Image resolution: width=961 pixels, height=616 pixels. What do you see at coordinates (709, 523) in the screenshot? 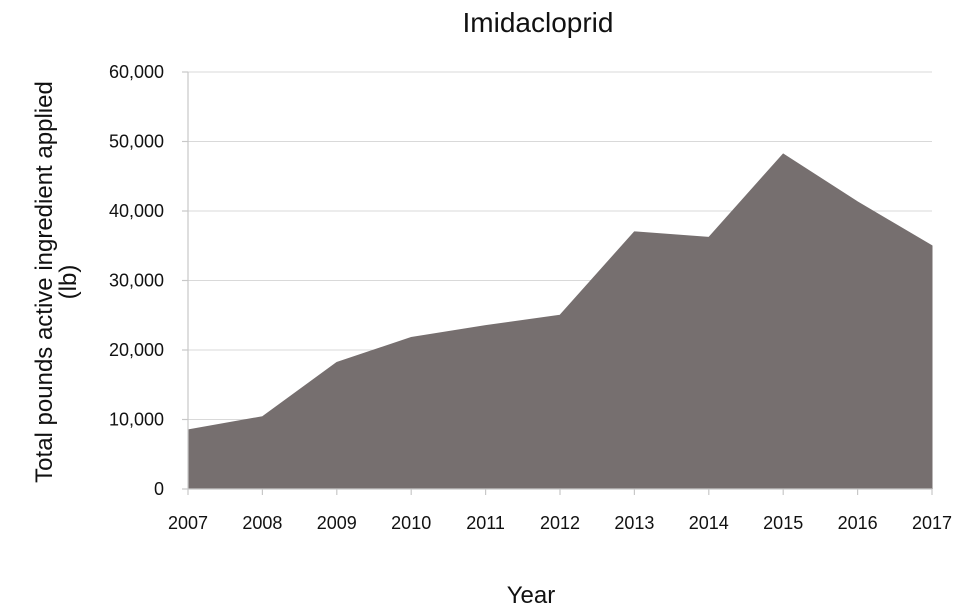
I see `x-tick-label: 2014` at bounding box center [709, 523].